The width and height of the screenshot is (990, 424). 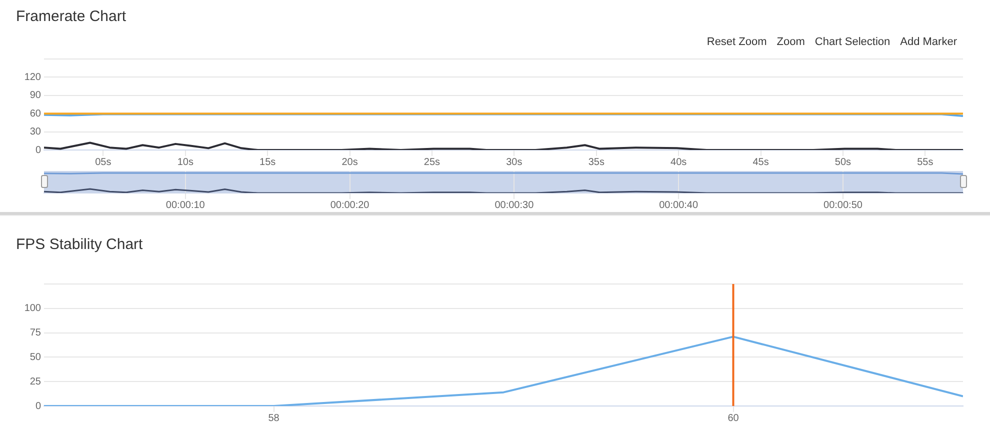 I want to click on x-tick-label: 00:00:40, so click(x=678, y=205).